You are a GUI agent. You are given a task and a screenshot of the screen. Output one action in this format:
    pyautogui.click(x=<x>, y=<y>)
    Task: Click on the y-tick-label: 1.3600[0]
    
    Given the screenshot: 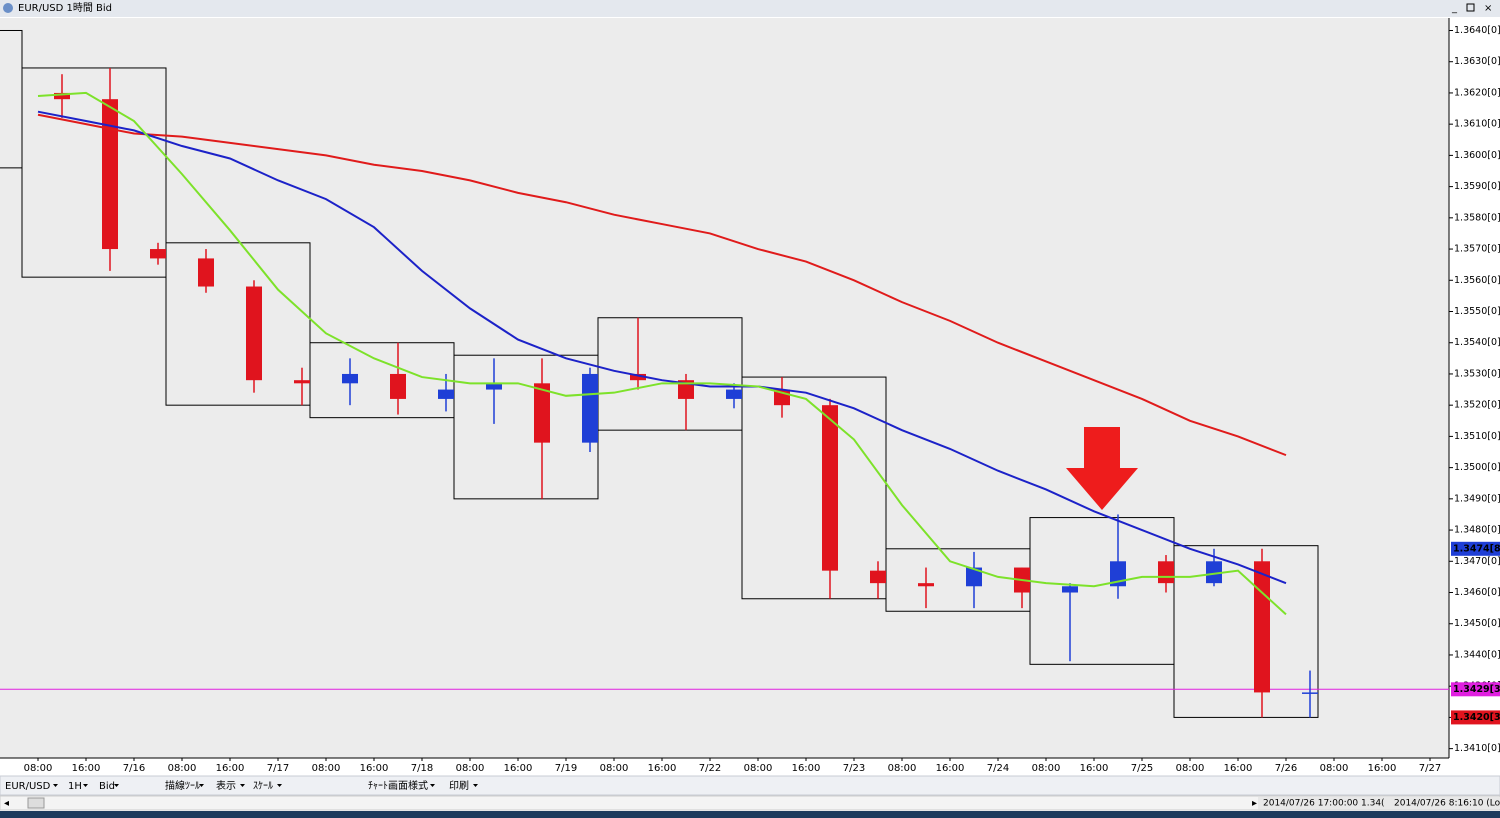 What is the action you would take?
    pyautogui.click(x=1477, y=155)
    